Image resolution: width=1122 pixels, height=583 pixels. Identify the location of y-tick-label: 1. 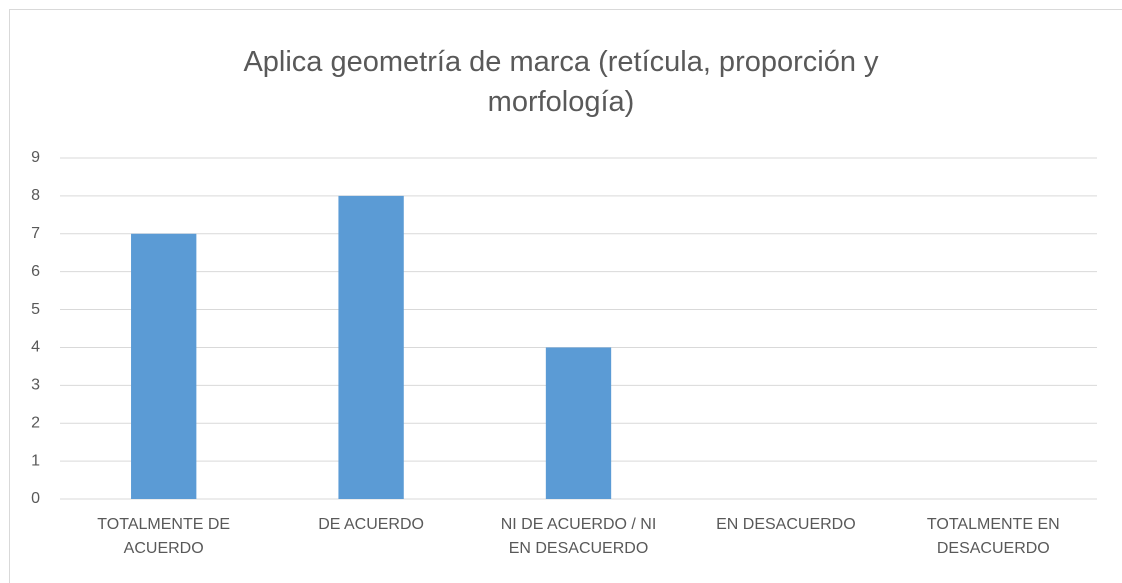
(35, 460).